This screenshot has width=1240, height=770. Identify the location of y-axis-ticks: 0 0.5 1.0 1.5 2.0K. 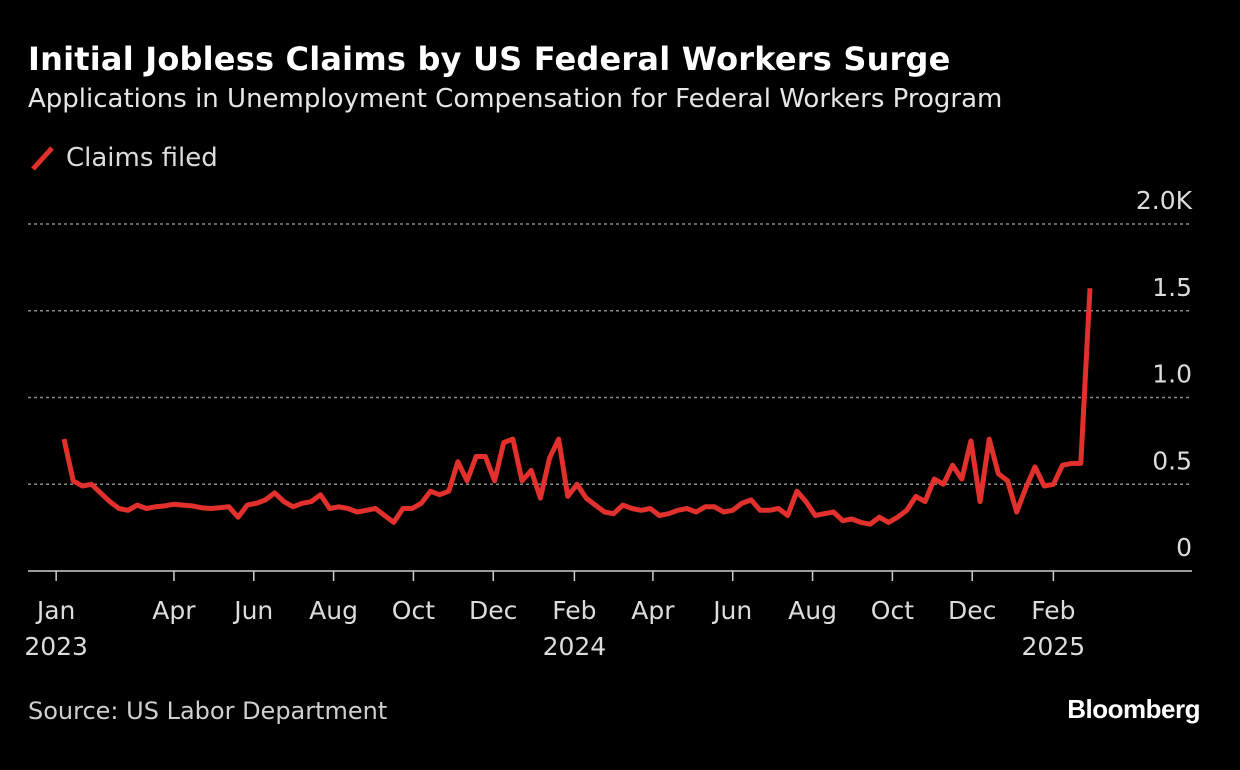
(1164, 374).